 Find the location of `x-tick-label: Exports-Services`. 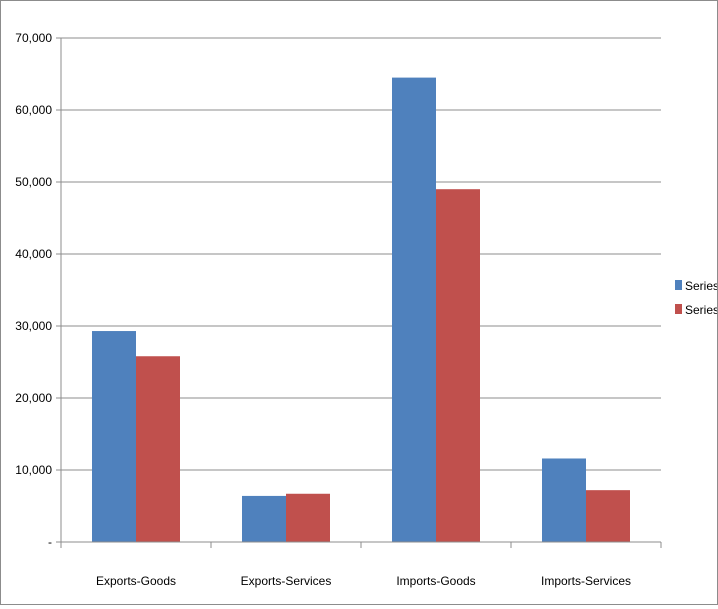

x-tick-label: Exports-Services is located at coordinates (286, 581).